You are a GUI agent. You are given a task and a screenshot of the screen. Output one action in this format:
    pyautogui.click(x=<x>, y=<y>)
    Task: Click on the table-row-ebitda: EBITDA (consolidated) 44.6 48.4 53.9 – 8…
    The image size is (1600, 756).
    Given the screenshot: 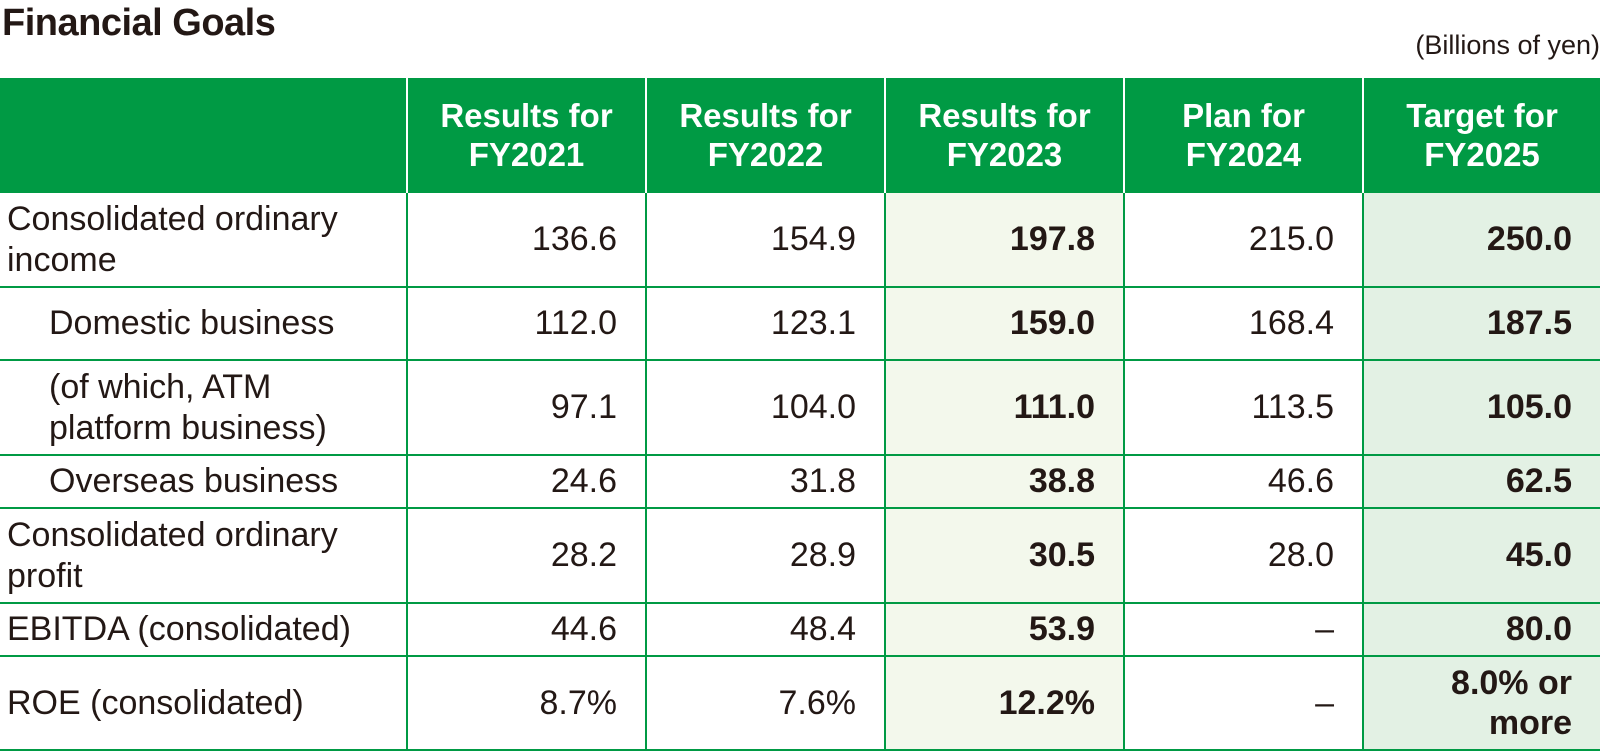 What is the action you would take?
    pyautogui.click(x=800, y=629)
    